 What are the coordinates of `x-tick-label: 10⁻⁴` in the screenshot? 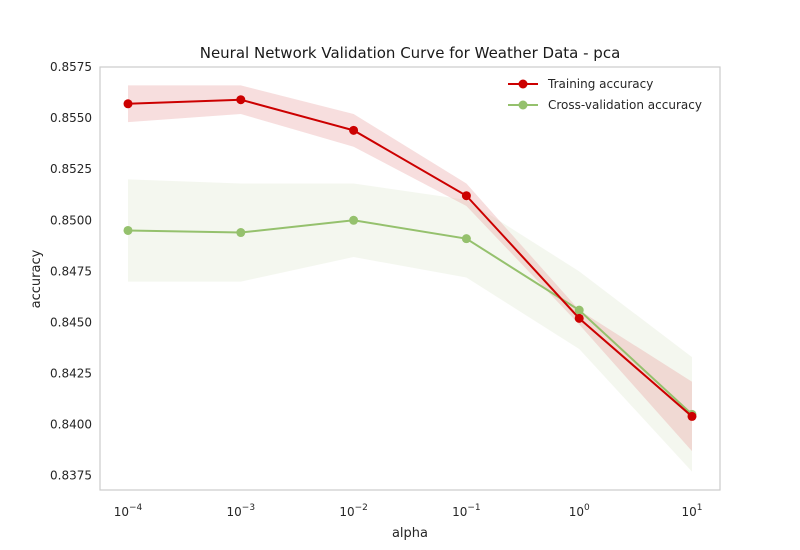 It's located at (128, 511).